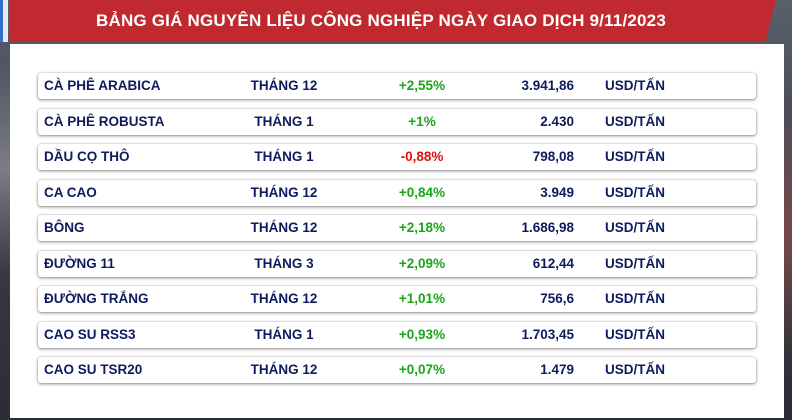  Describe the element at coordinates (422, 121) in the screenshot. I see `price-change: +1%` at that location.